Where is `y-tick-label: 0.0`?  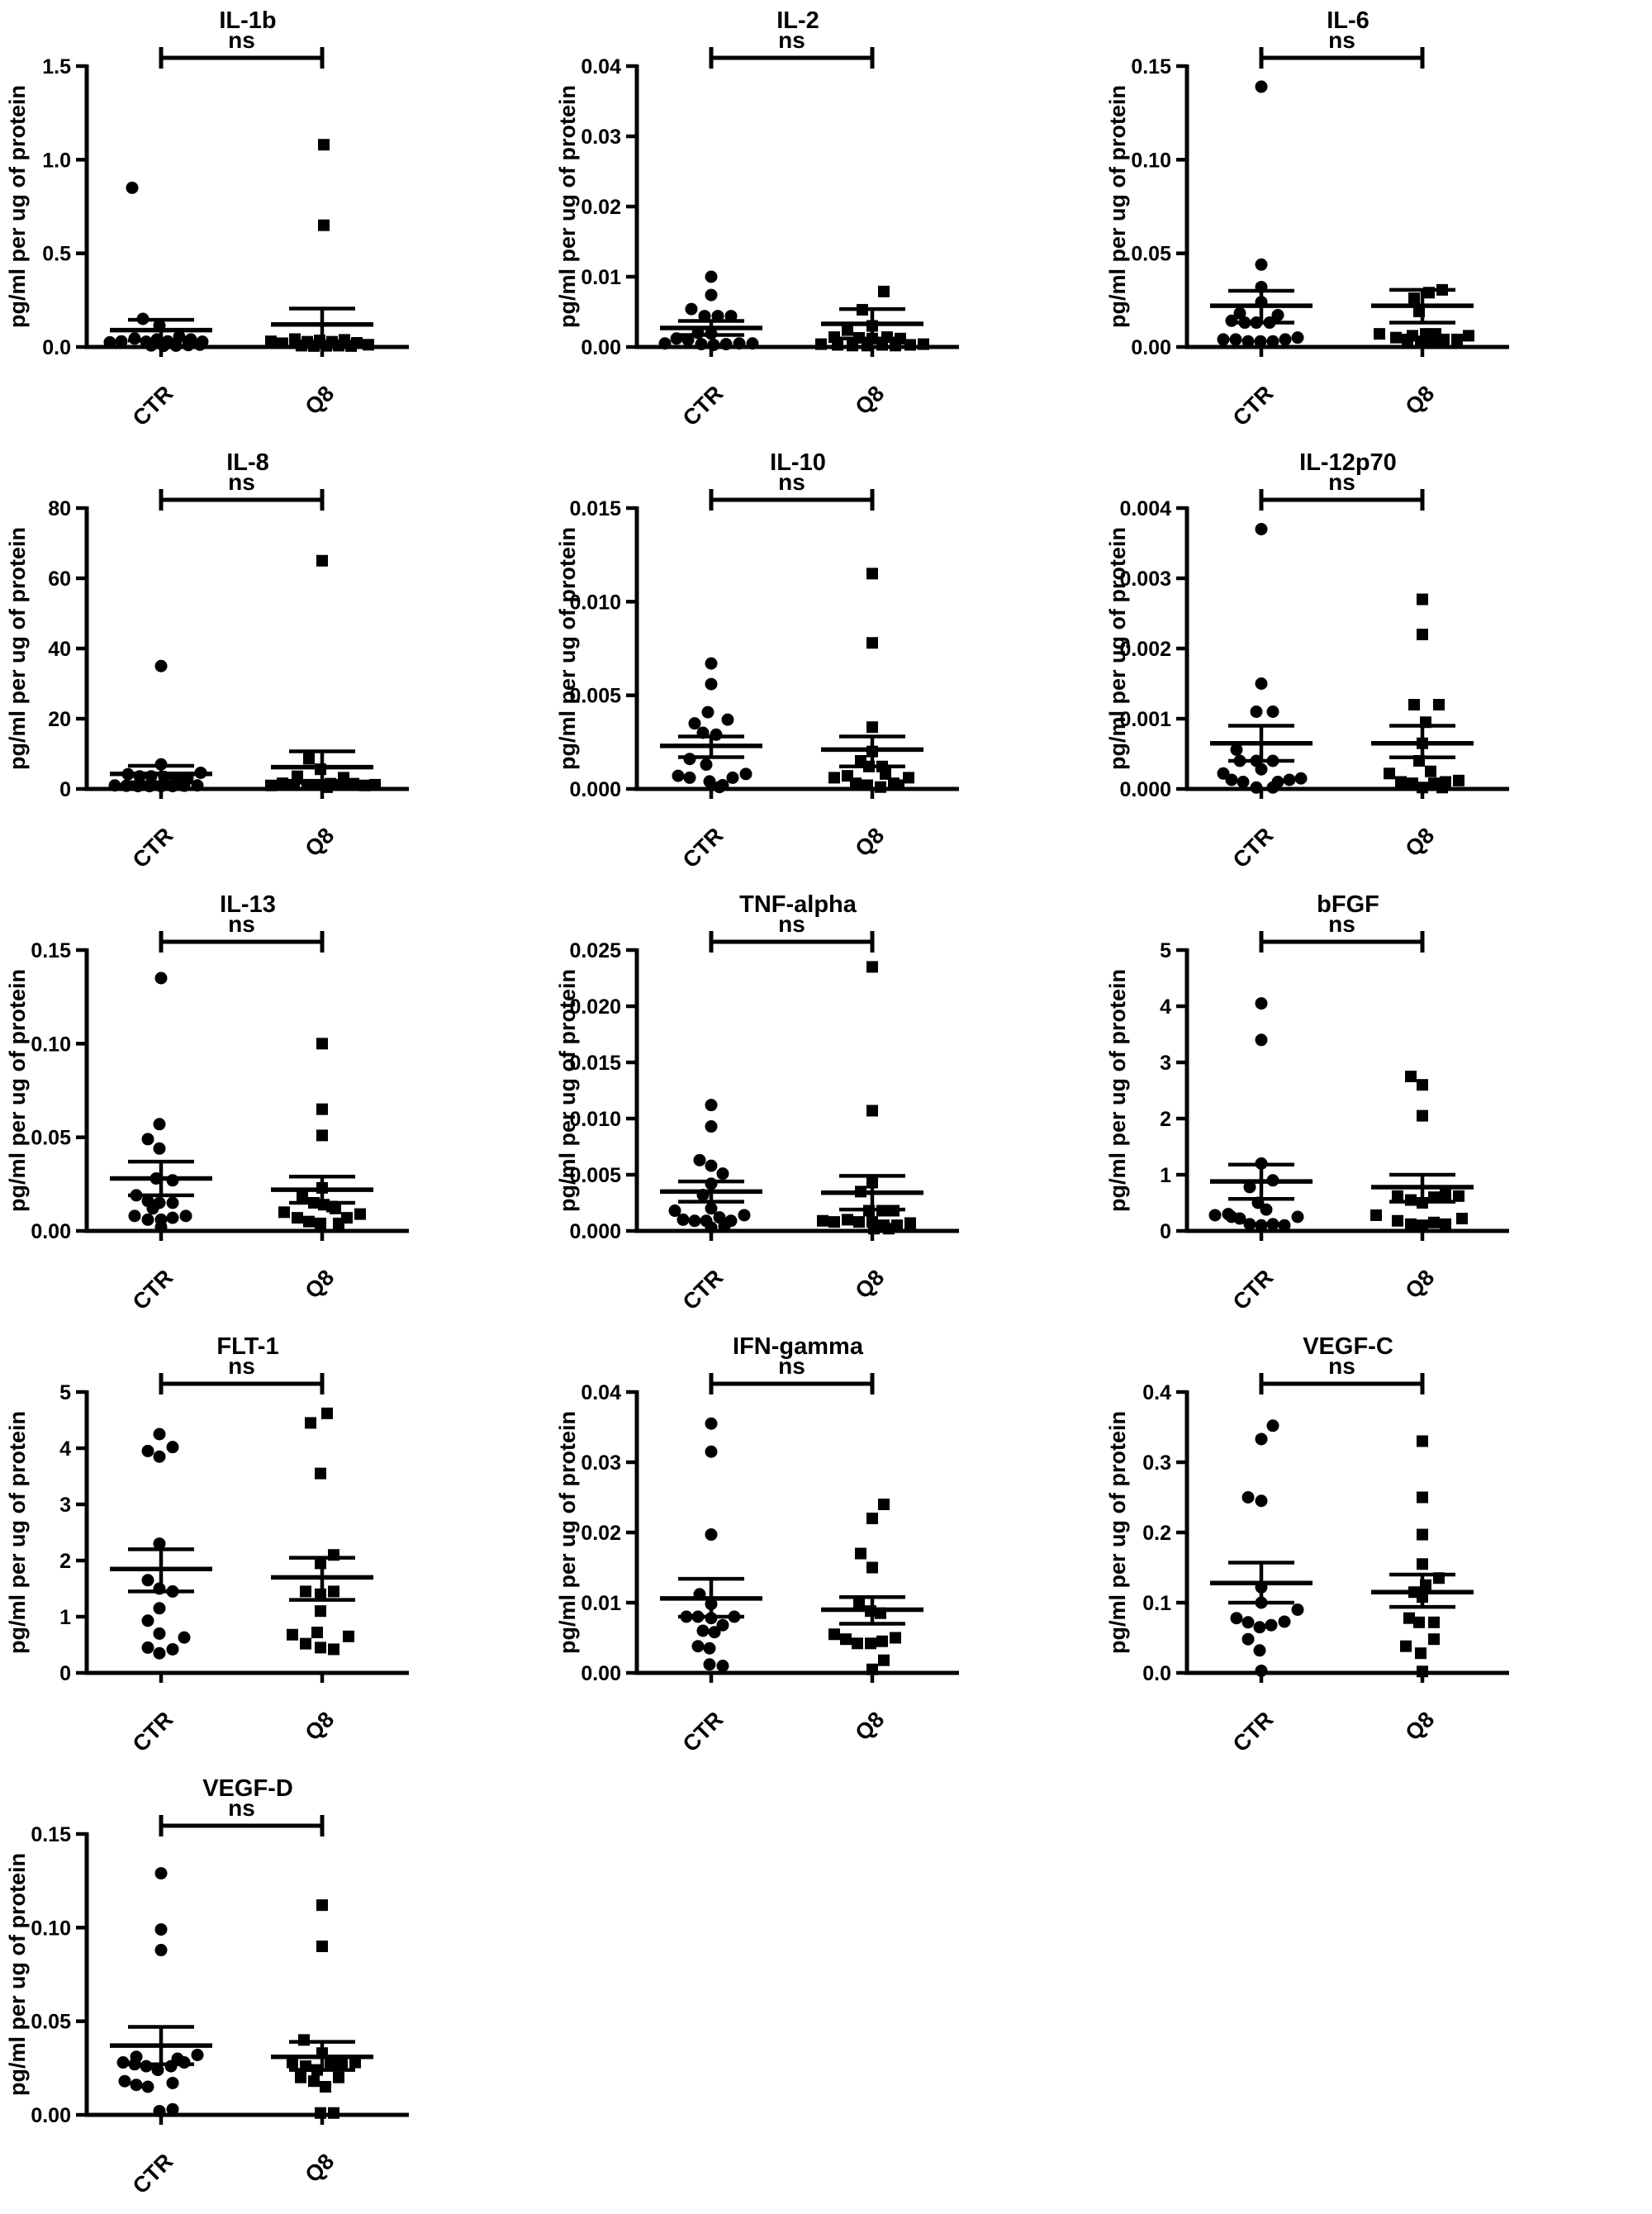
y-tick-label: 0.0 is located at coordinates (1156, 1673).